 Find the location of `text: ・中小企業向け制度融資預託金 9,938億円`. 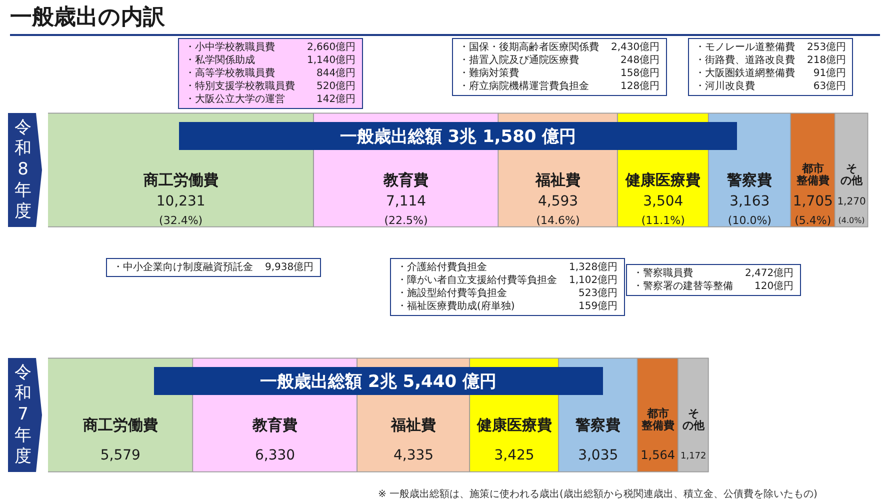

text: ・中小企業向け制度融資預託金 9,938億円 is located at coordinates (213, 267).